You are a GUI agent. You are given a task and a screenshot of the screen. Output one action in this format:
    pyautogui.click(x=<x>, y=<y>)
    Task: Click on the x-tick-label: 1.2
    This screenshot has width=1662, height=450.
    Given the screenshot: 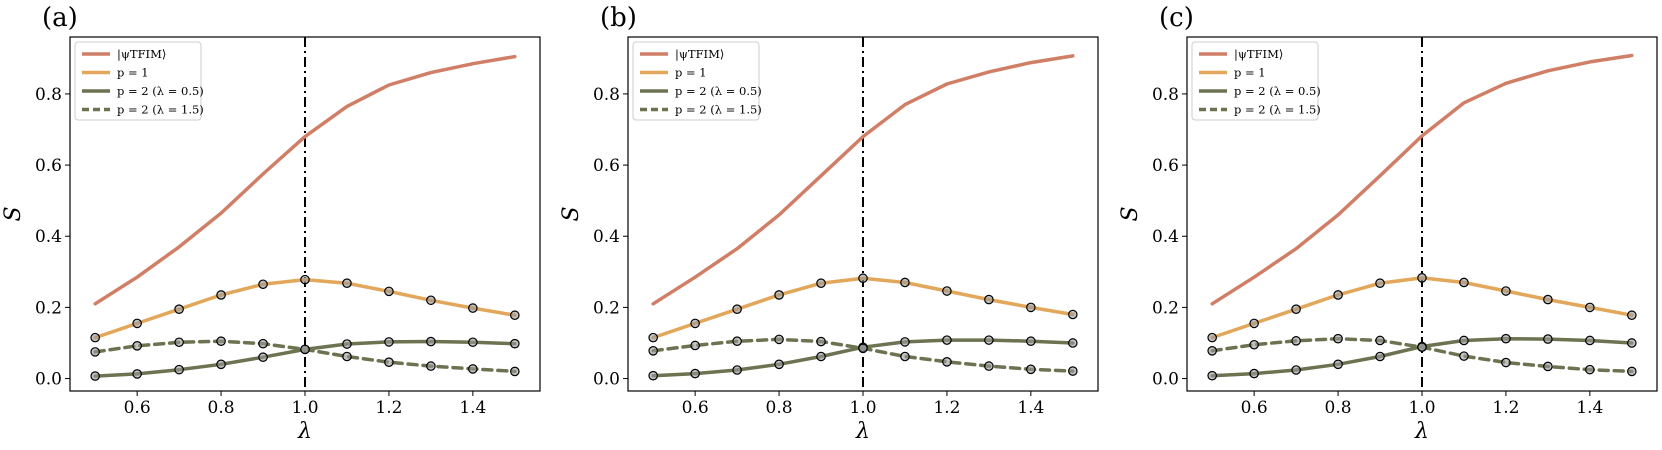 What is the action you would take?
    pyautogui.click(x=388, y=408)
    